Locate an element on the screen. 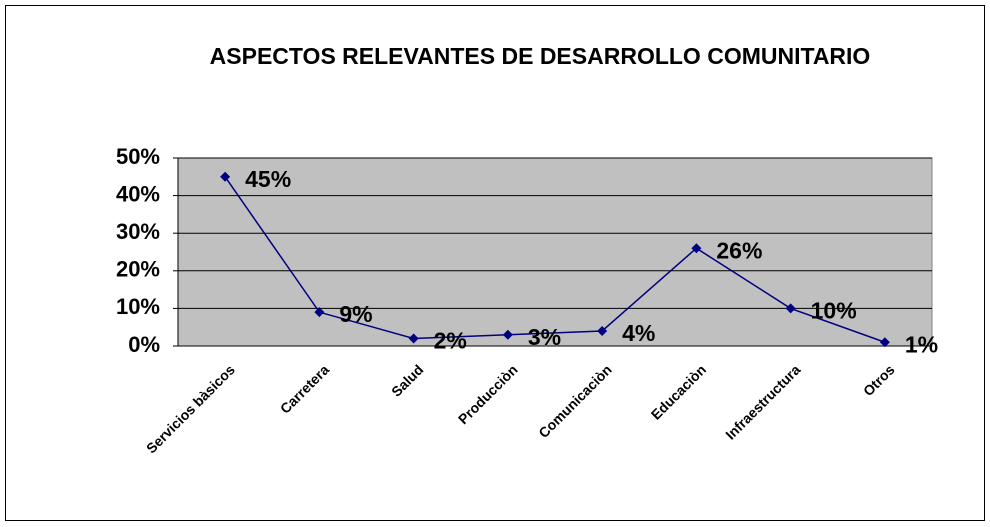 This screenshot has width=990, height=527. data-label: 3% is located at coordinates (544, 337).